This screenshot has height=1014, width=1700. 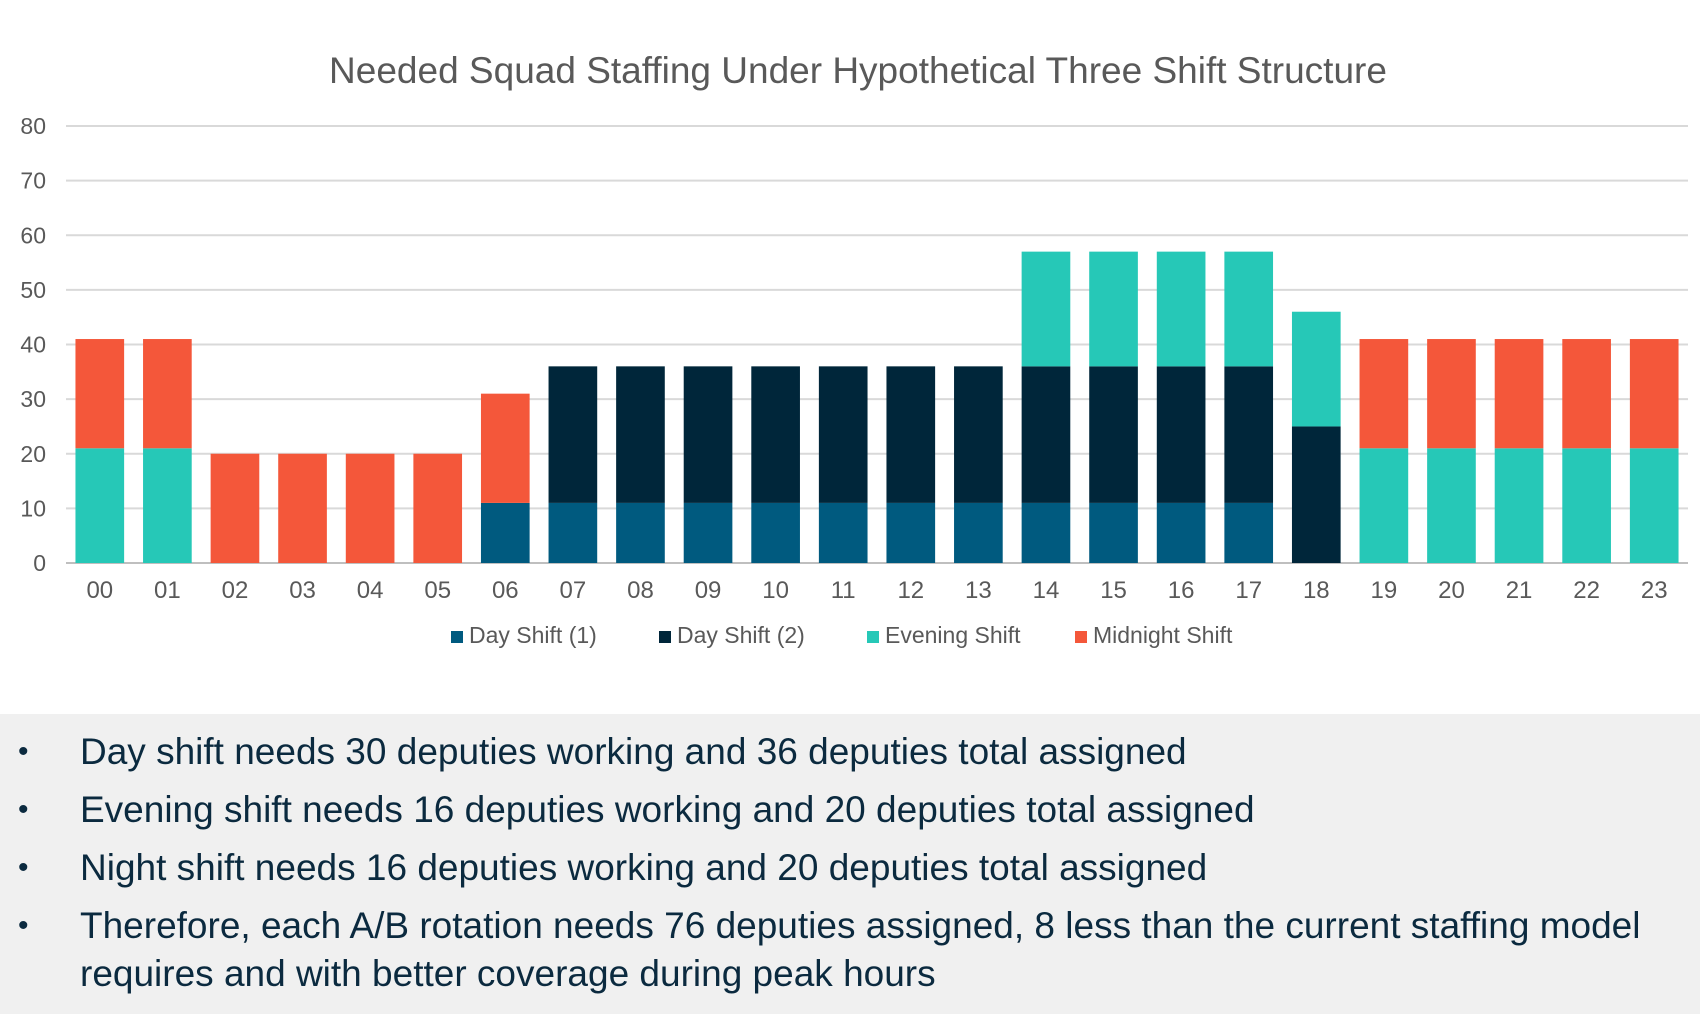 I want to click on x-tick-label: 22, so click(x=1586, y=590).